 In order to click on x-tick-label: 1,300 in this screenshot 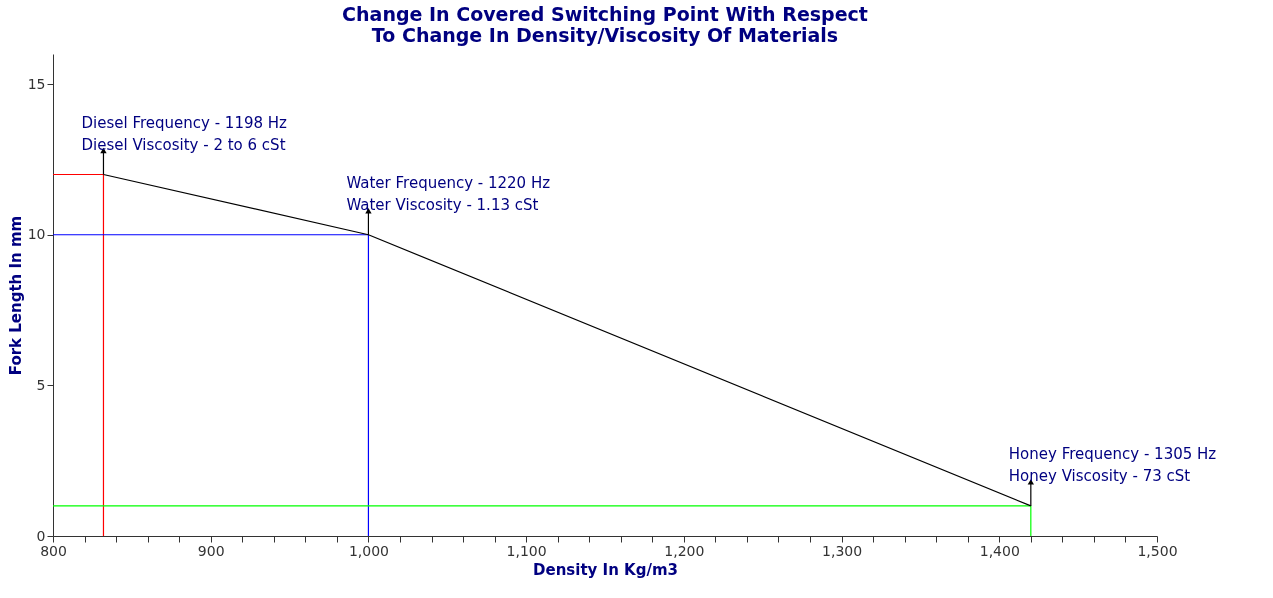, I will do `click(842, 550)`.